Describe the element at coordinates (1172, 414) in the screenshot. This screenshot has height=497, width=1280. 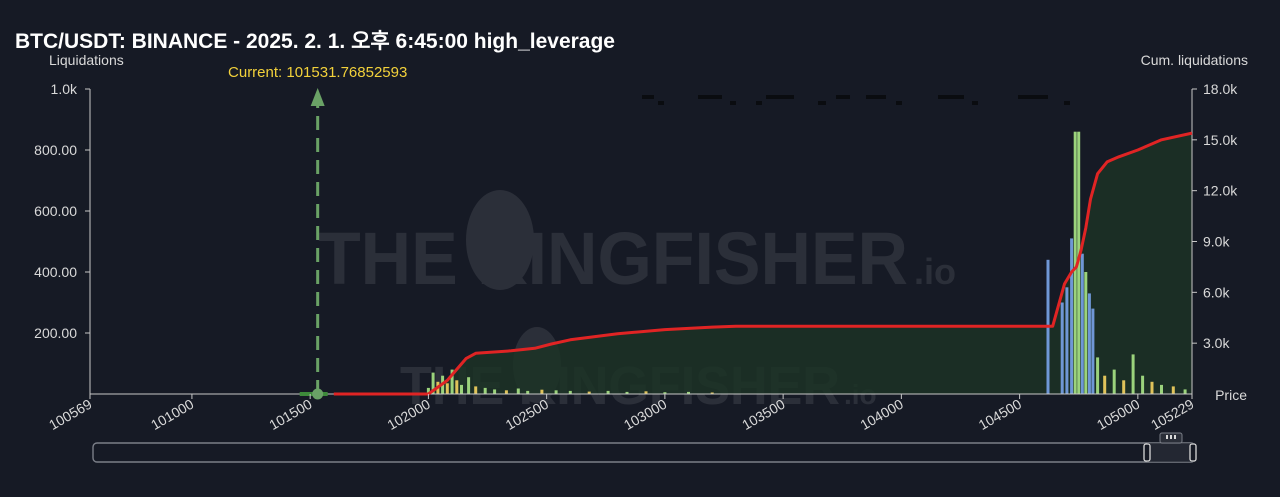
I see `x-tick-label: 105229` at that location.